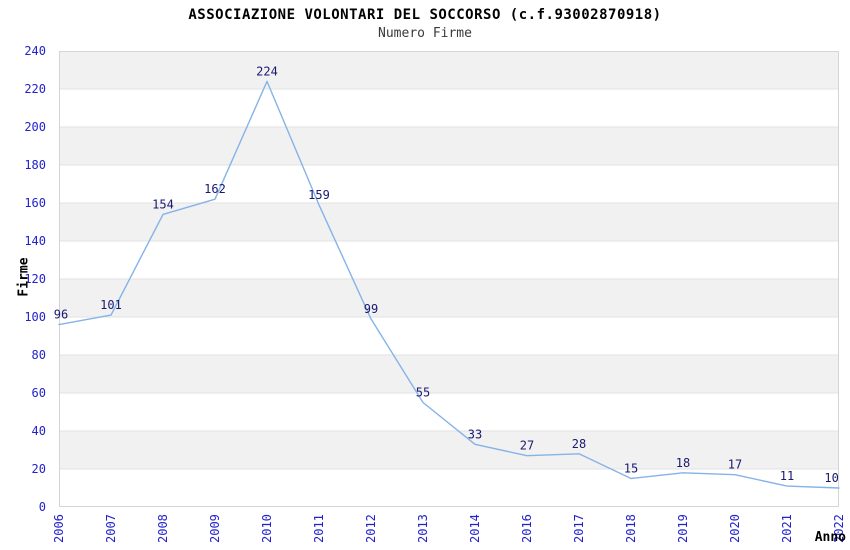 Image resolution: width=850 pixels, height=550 pixels. Describe the element at coordinates (35, 165) in the screenshot. I see `y-tick-label: 180` at that location.